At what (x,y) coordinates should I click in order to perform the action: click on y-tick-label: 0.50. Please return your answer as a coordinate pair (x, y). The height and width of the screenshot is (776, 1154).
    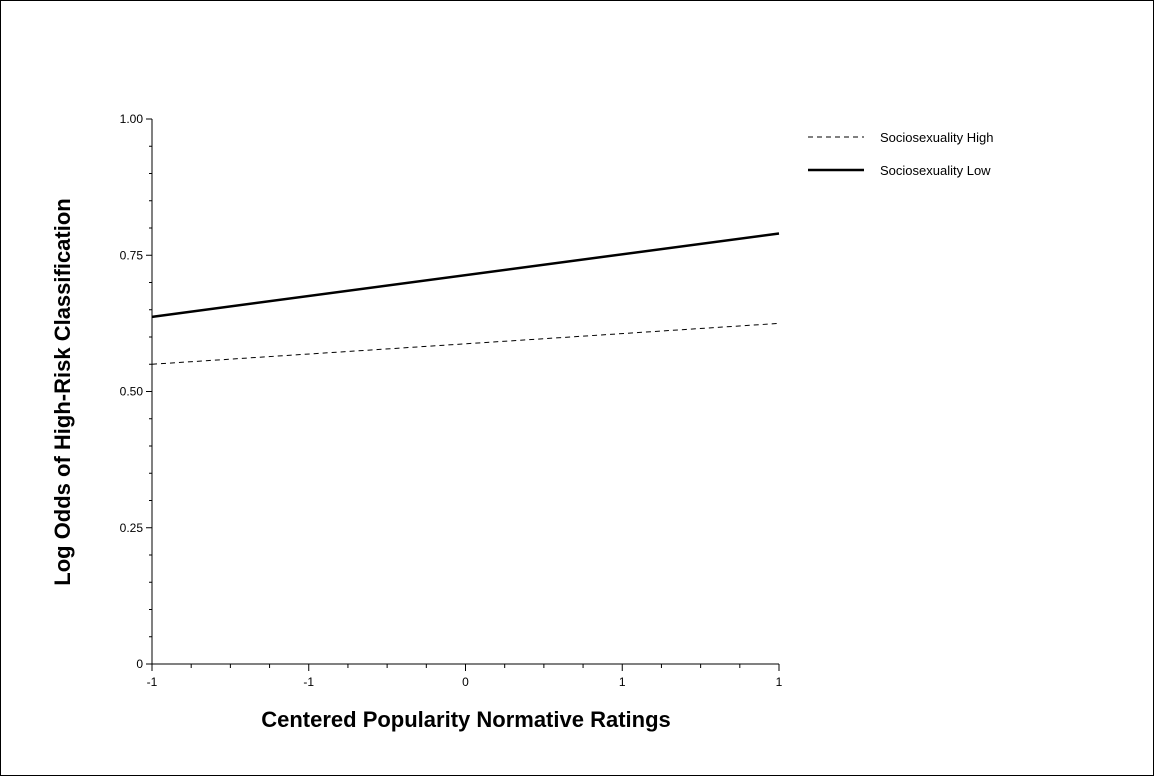
    Looking at the image, I should click on (132, 392).